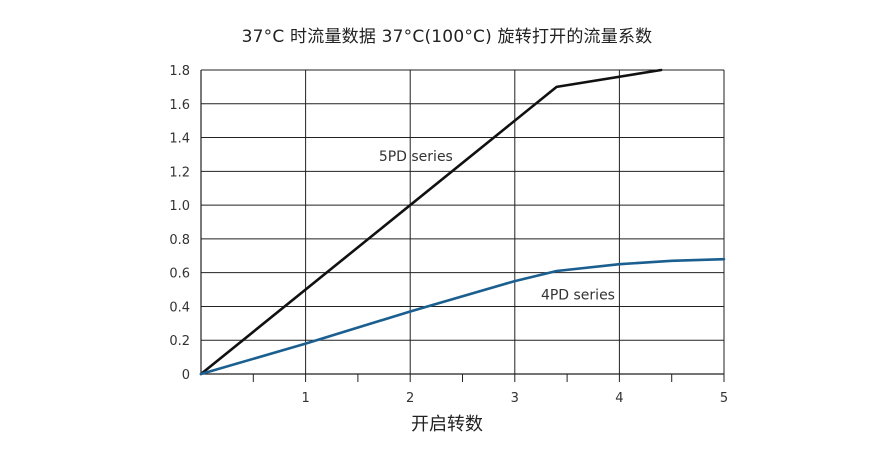  I want to click on y-tick-label: 1.6, so click(179, 105).